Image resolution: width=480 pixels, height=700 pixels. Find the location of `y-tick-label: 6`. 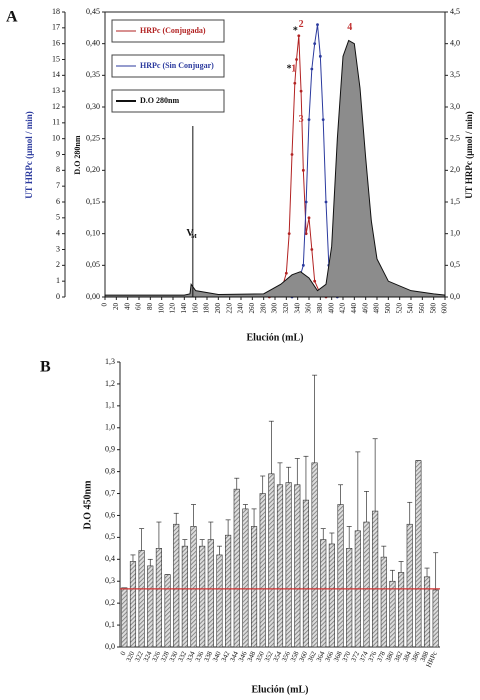

y-tick-label: 6 is located at coordinates (58, 201).